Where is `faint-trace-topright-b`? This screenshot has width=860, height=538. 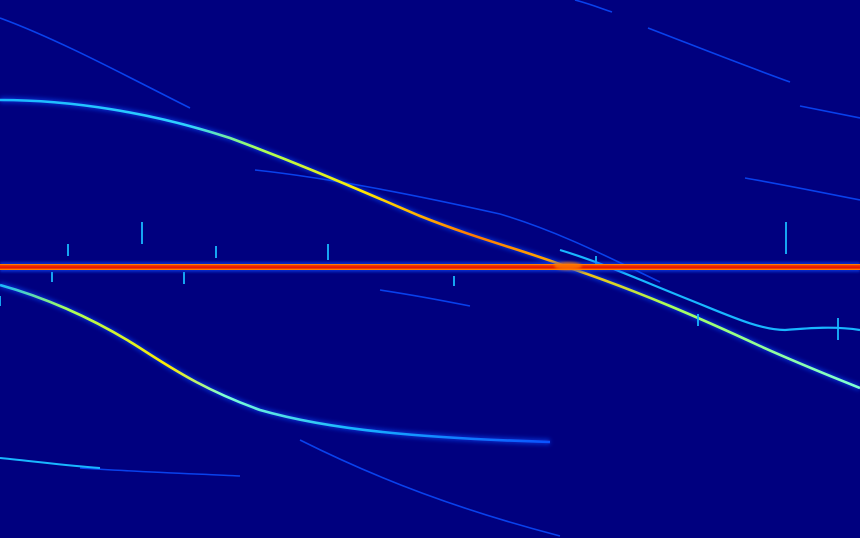 faint-trace-topright-b is located at coordinates (719, 55).